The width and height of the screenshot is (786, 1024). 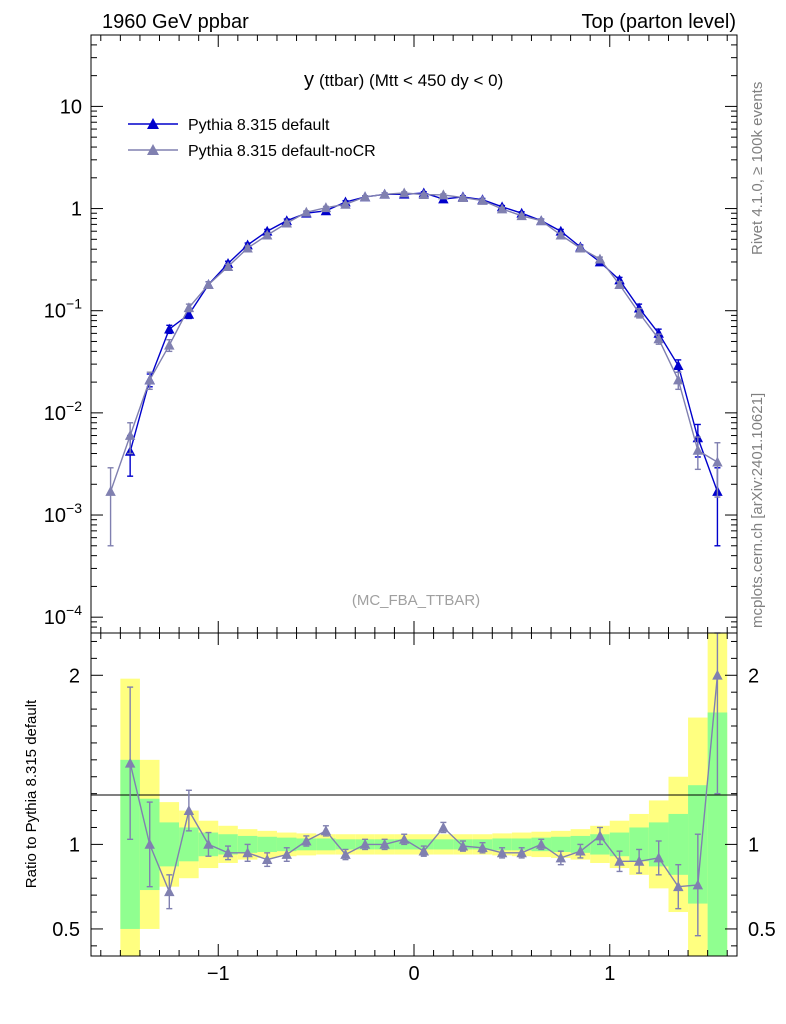 What do you see at coordinates (413, 974) in the screenshot?
I see `x-tick-label-1: 0` at bounding box center [413, 974].